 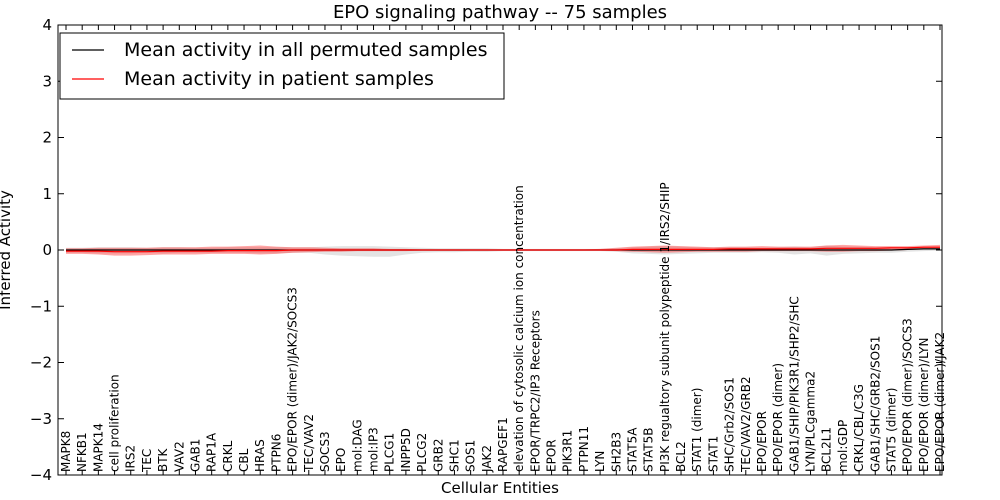 I want to click on x-category-label-51: STAT5 (dimer), so click(x=891, y=430).